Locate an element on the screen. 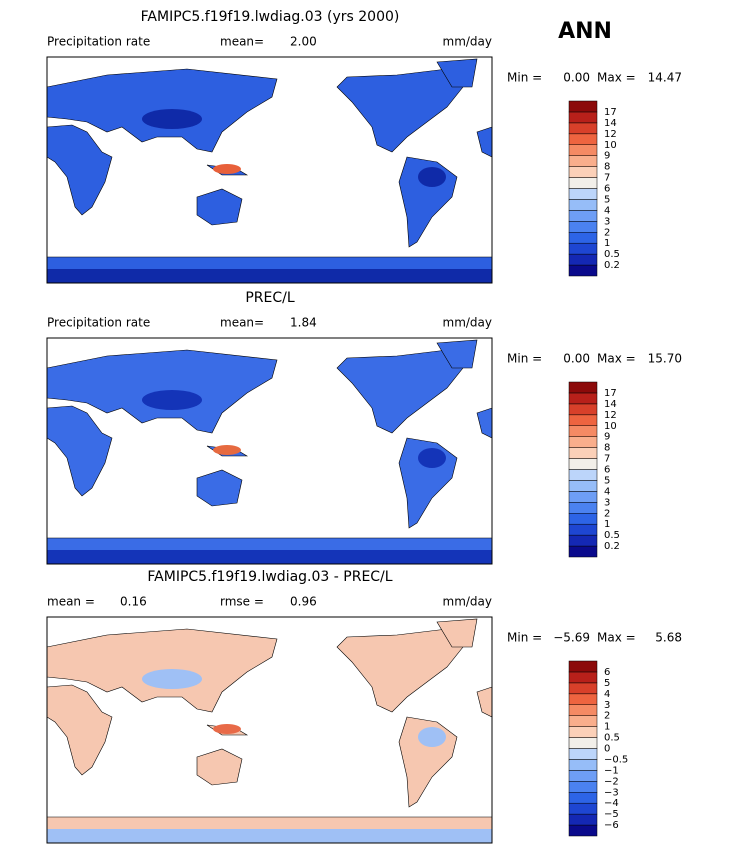  panel-title: FAMIPC5.f19f19.lwdiag.03 - PREC/L is located at coordinates (269, 577).